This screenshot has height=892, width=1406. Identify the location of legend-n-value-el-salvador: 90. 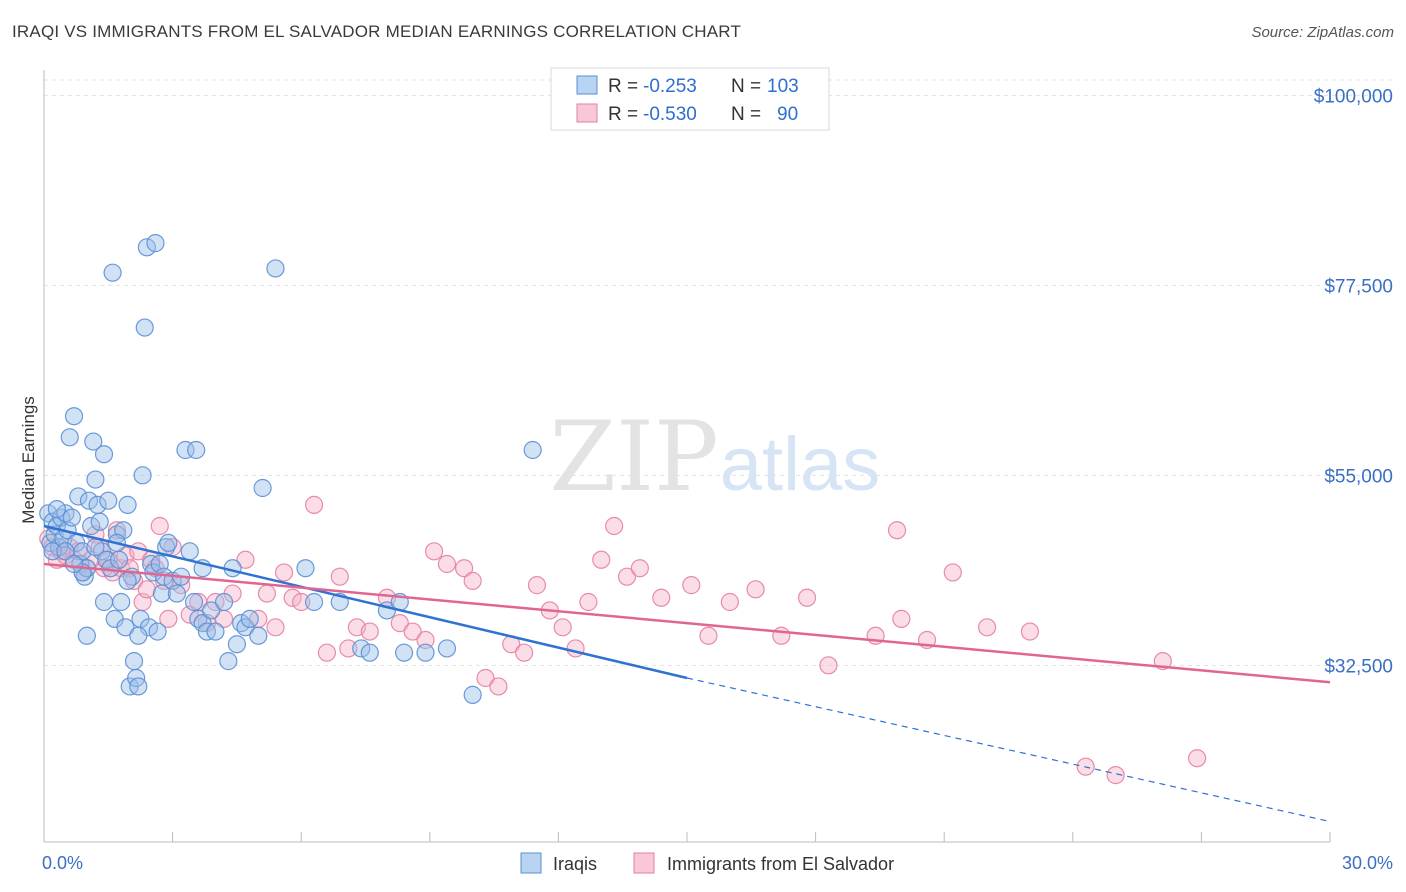
(787, 114).